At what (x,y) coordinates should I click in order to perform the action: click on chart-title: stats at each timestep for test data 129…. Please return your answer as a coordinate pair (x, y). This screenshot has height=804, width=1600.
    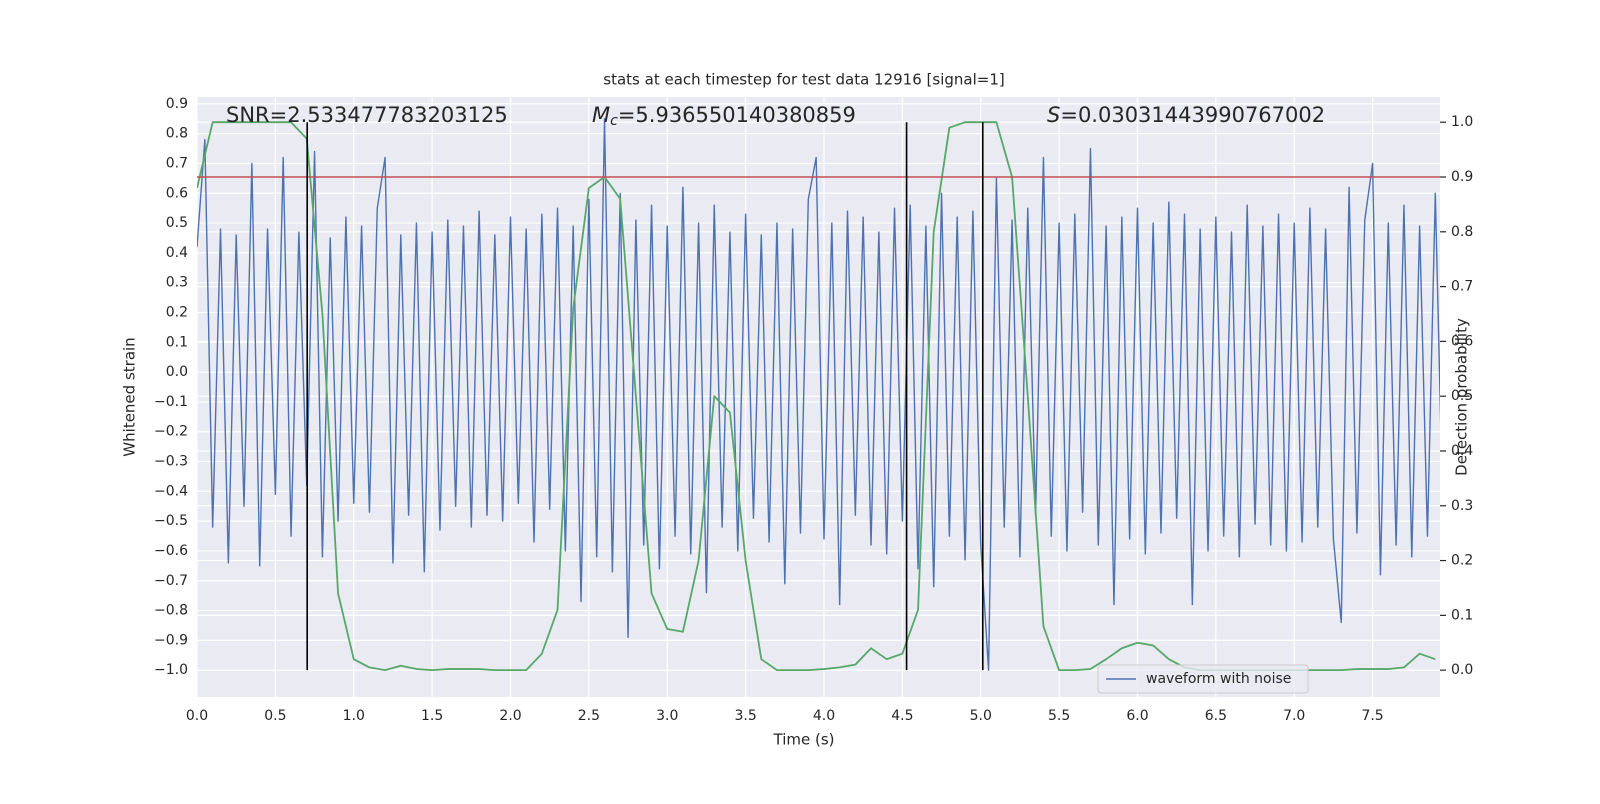
    Looking at the image, I should click on (803, 80).